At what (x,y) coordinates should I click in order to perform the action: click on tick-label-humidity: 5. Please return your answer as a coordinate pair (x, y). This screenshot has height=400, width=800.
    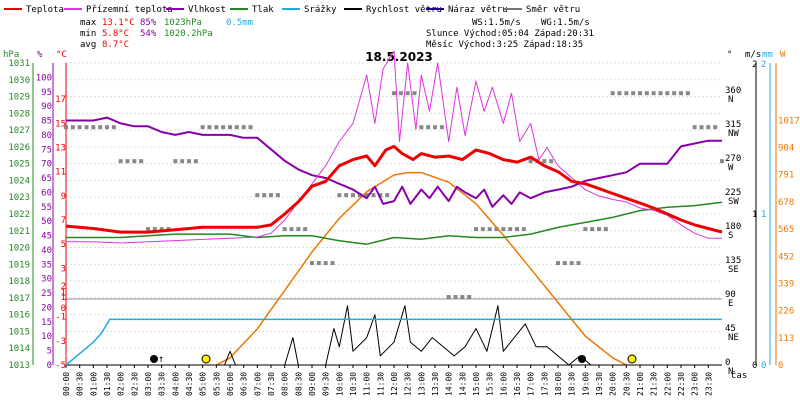
    Looking at the image, I should click on (49, 352).